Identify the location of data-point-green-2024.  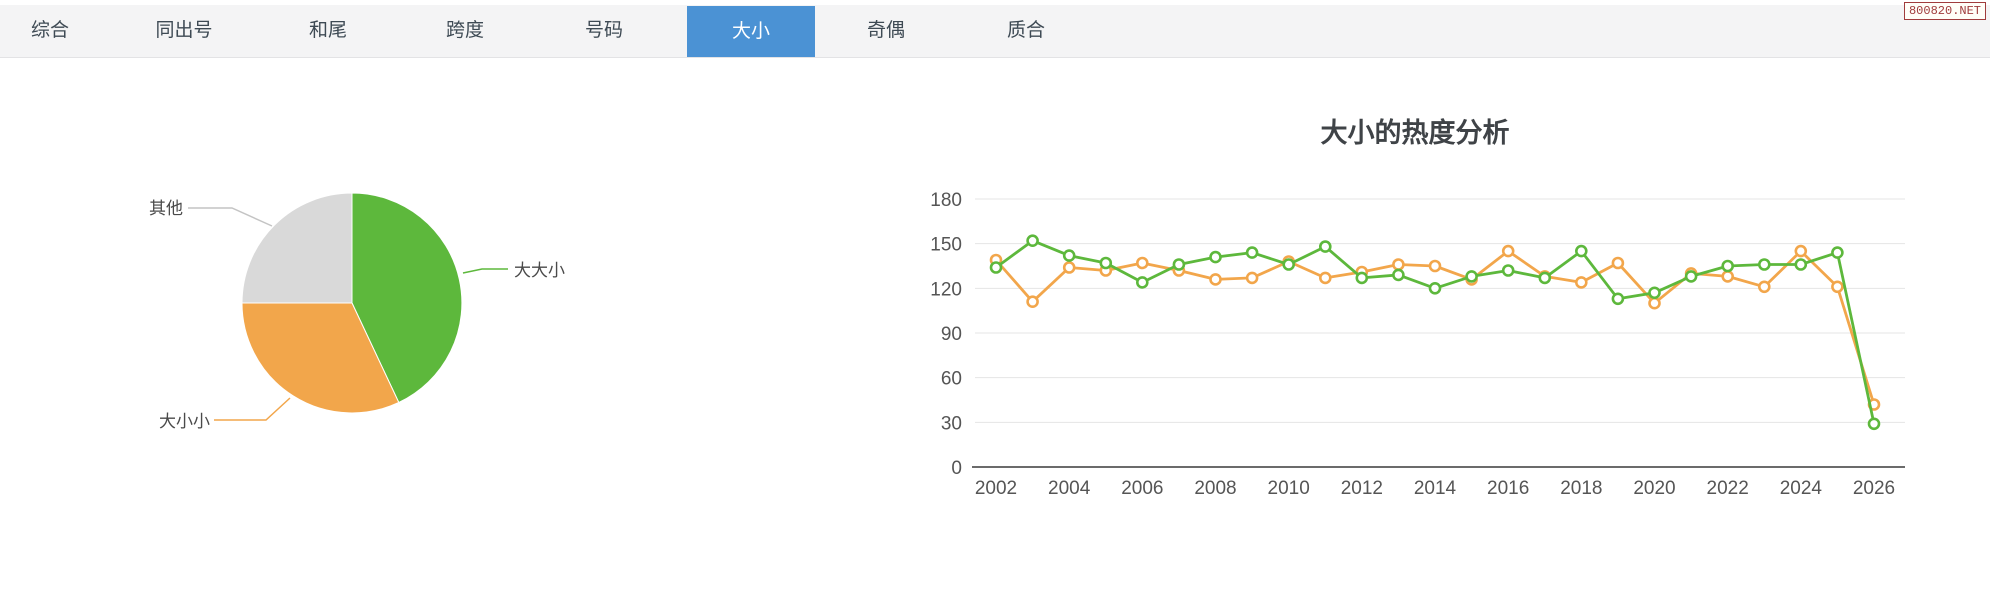
(1801, 264).